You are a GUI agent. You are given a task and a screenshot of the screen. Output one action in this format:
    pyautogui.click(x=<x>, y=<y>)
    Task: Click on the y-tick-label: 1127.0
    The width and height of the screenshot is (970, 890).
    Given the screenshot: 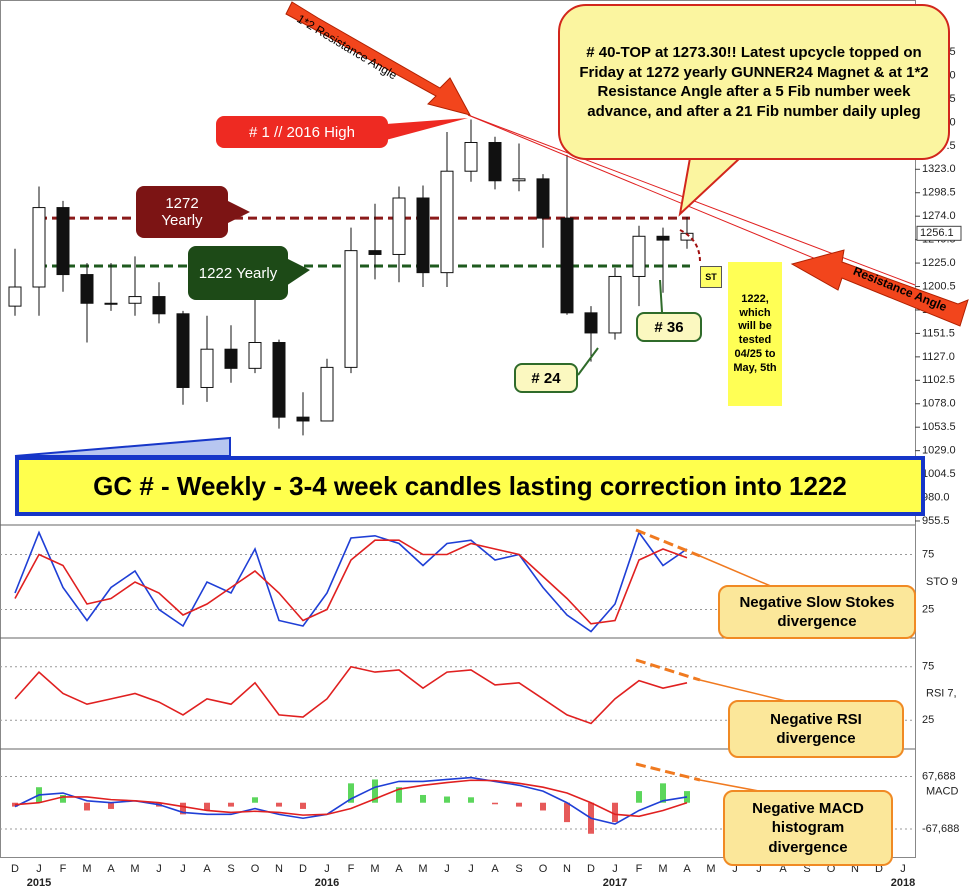 What is the action you would take?
    pyautogui.click(x=938, y=357)
    